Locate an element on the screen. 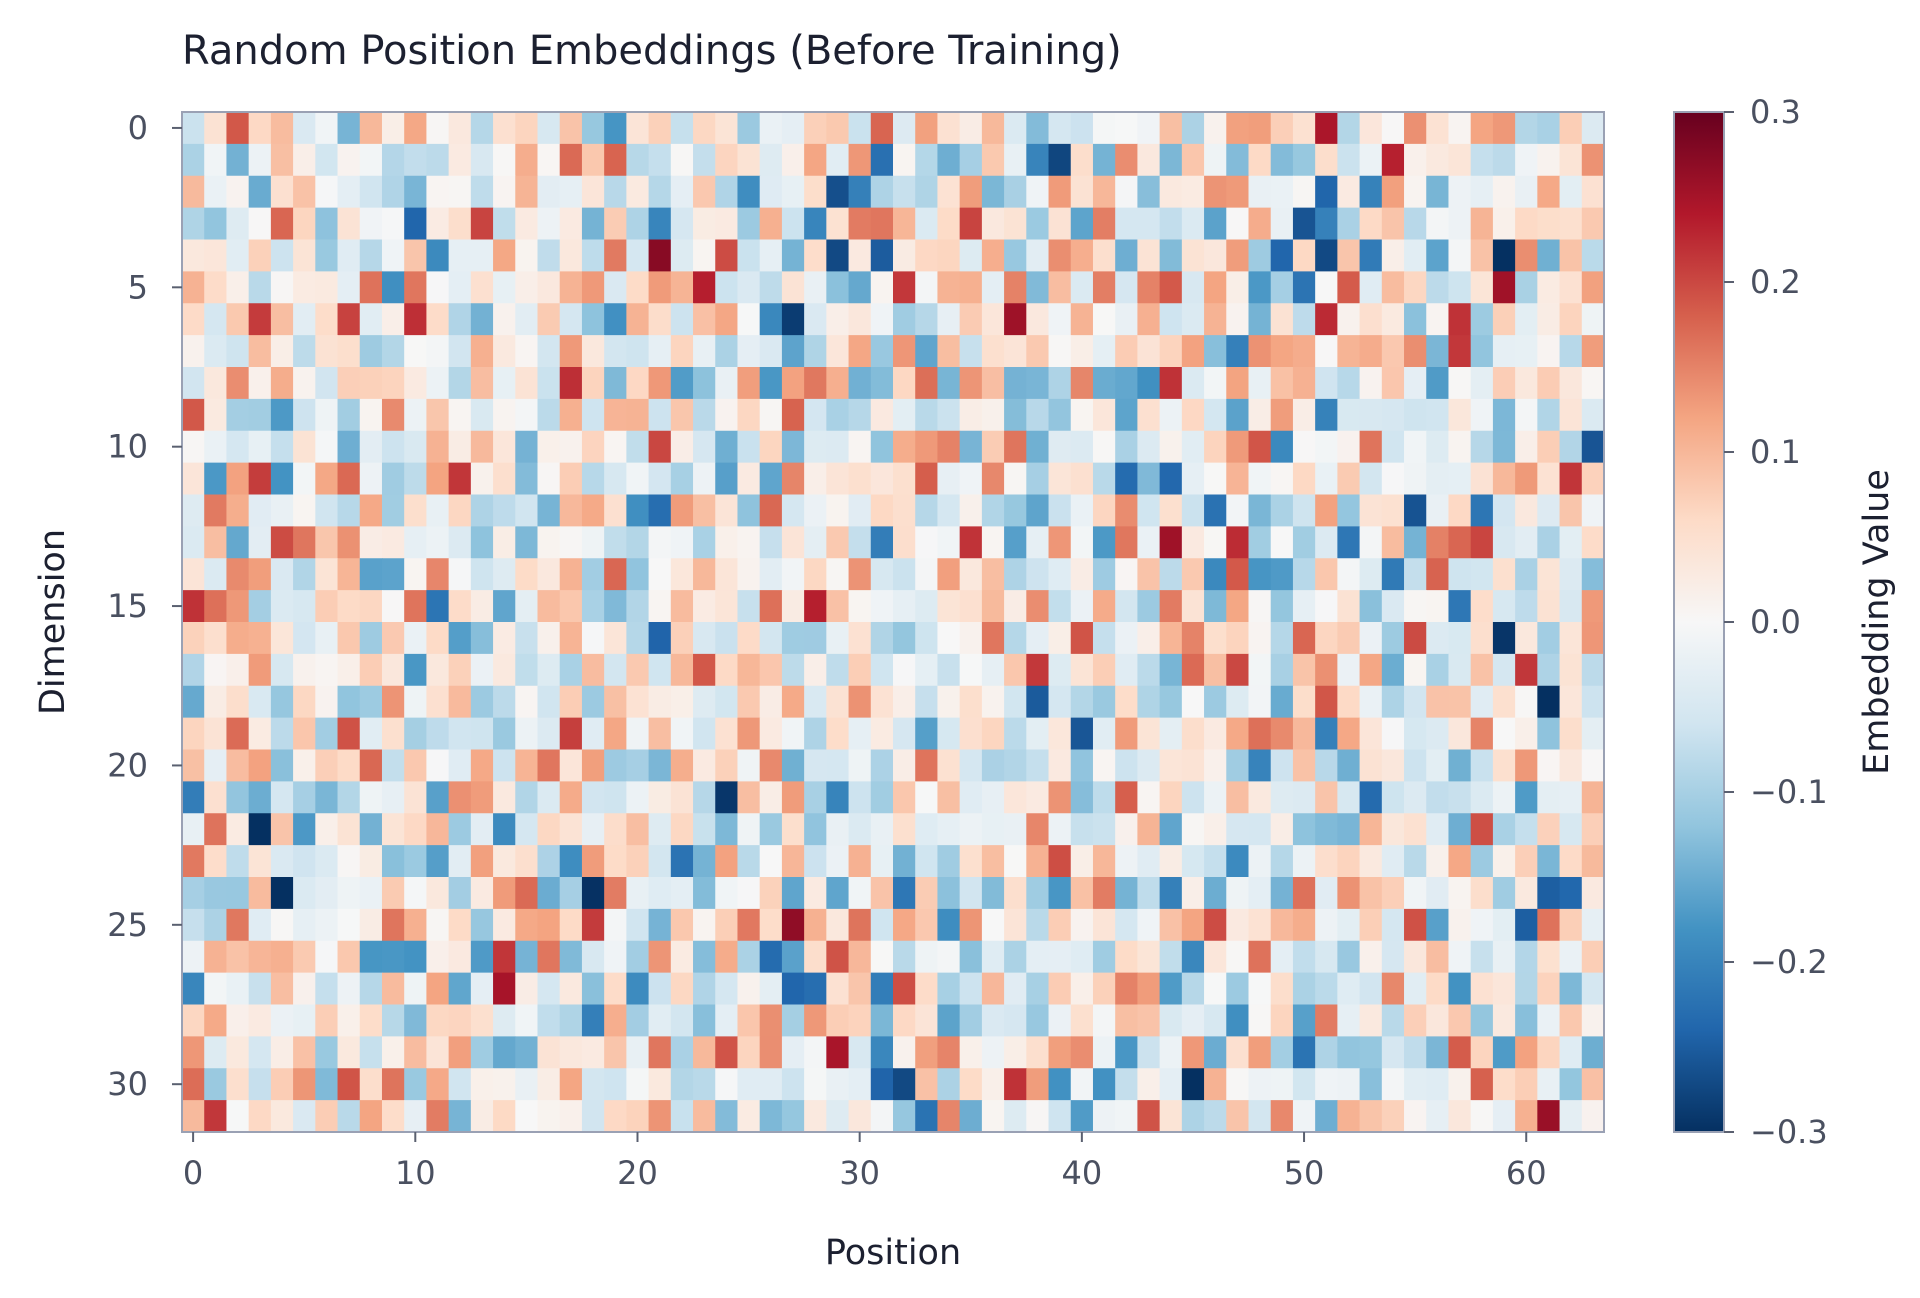 This screenshot has width=1920, height=1298. x-tick-label: 50 is located at coordinates (1304, 1173).